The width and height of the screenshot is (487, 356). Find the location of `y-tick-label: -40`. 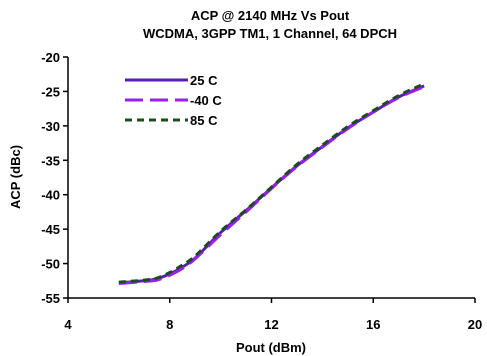

y-tick-label: -40 is located at coordinates (50, 195).